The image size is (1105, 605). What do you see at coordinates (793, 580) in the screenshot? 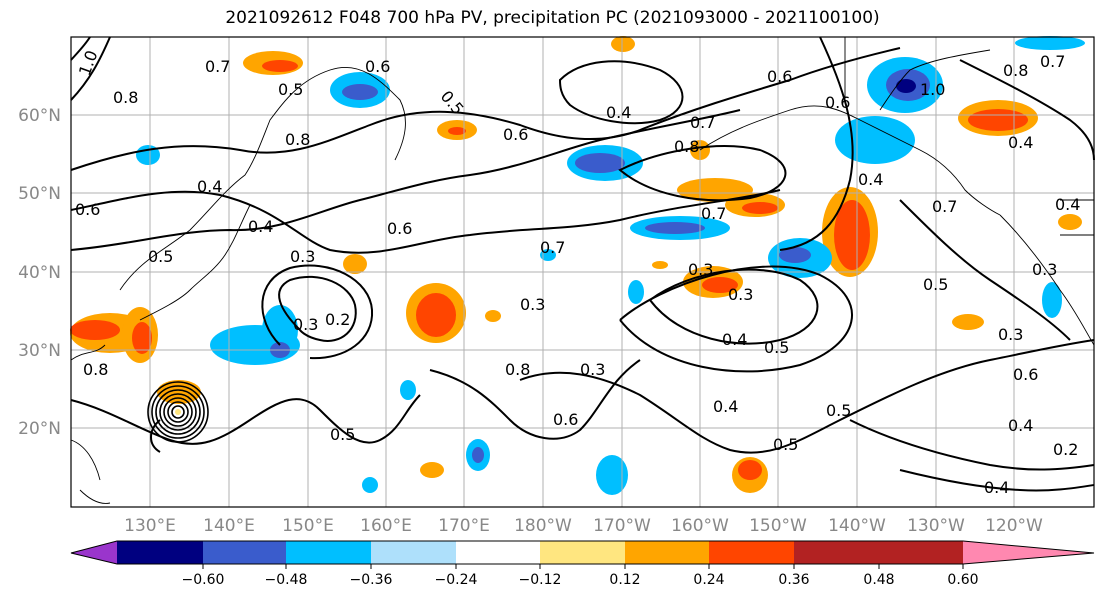
I see `svg-text: 0.36` at bounding box center [793, 580].